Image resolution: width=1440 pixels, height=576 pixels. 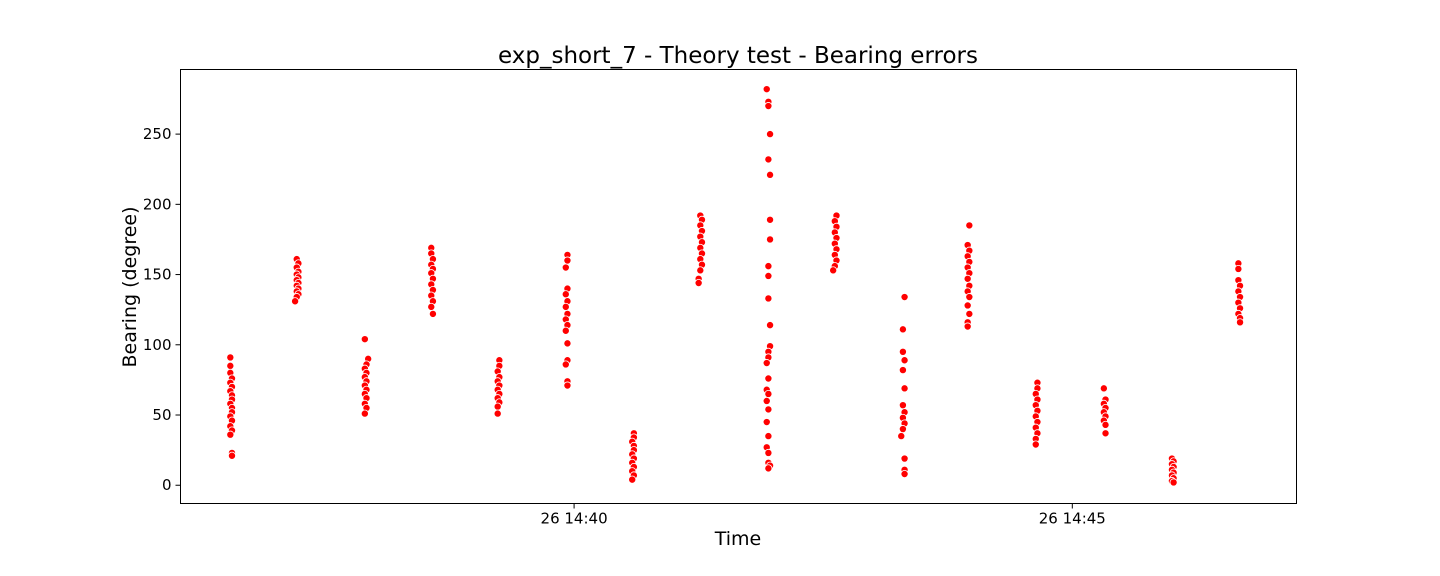 What do you see at coordinates (167, 485) in the screenshot?
I see `y-tick-label: 0` at bounding box center [167, 485].